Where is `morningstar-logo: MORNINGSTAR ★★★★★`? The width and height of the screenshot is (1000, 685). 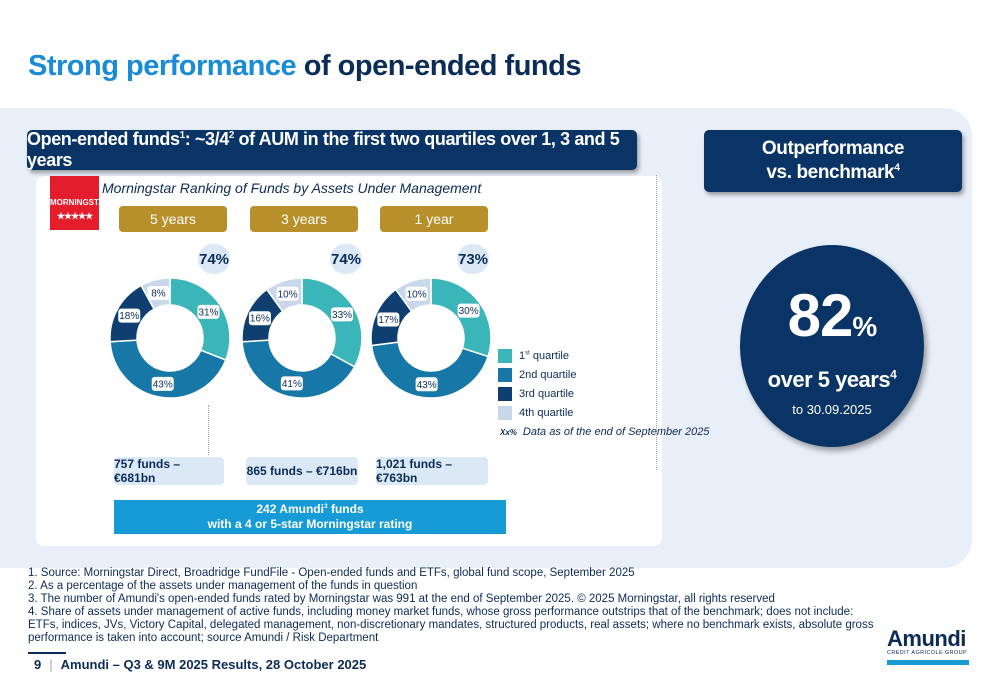
morningstar-logo: MORNINGSTAR ★★★★★ is located at coordinates (80, 203).